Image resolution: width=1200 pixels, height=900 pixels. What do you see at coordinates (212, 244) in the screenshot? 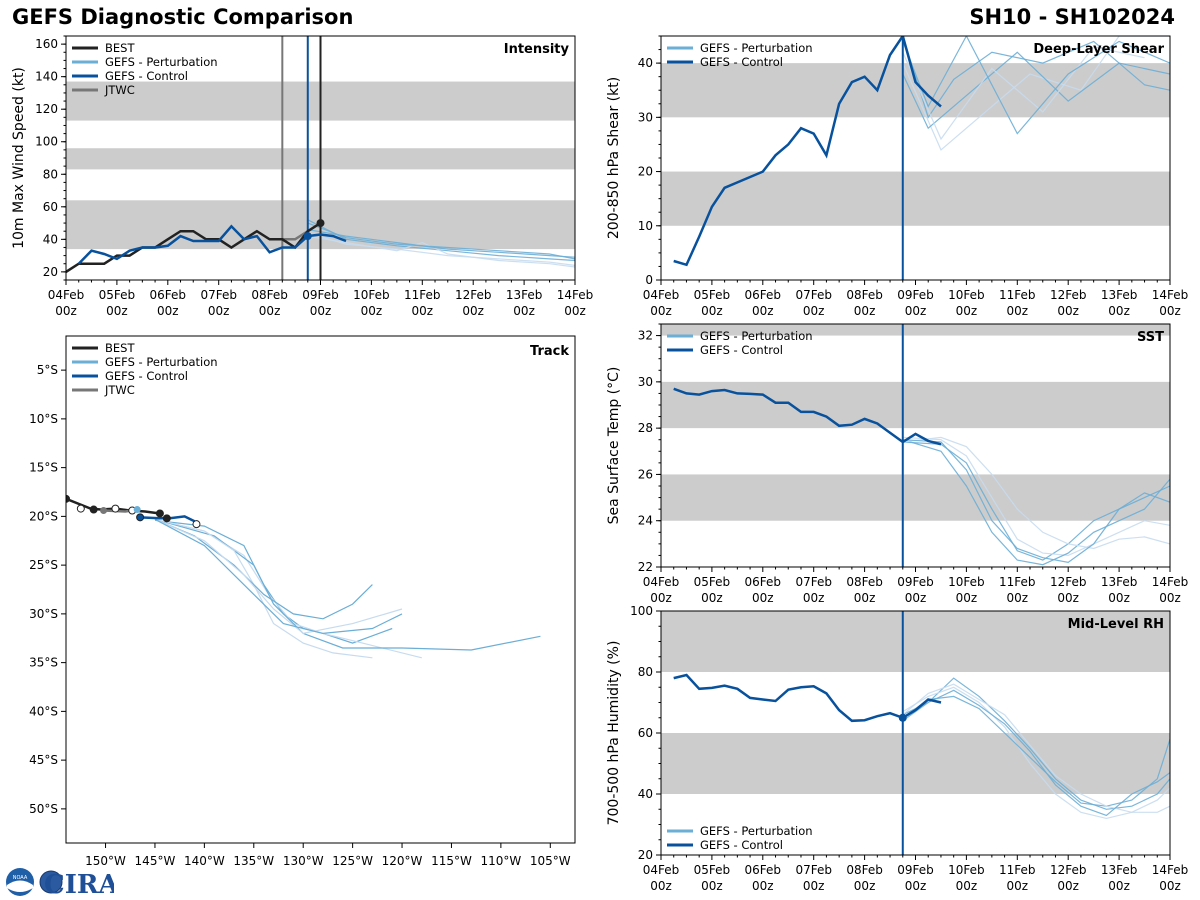
I see `control-line` at bounding box center [212, 244].